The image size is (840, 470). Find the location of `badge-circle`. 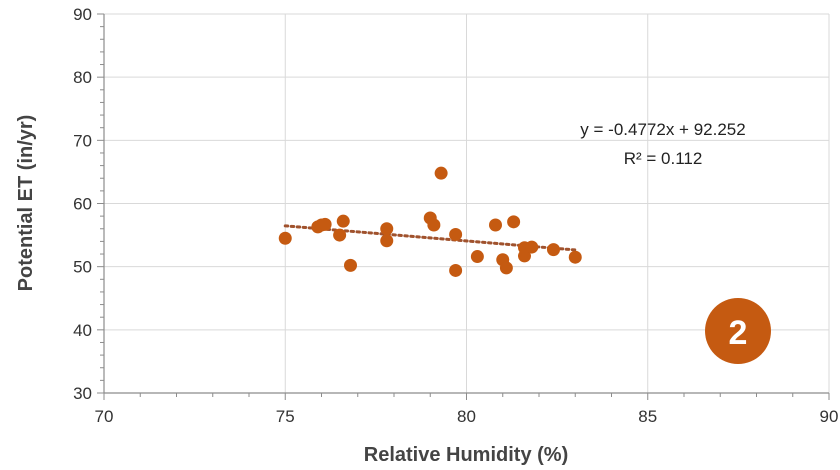

badge-circle is located at coordinates (738, 331).